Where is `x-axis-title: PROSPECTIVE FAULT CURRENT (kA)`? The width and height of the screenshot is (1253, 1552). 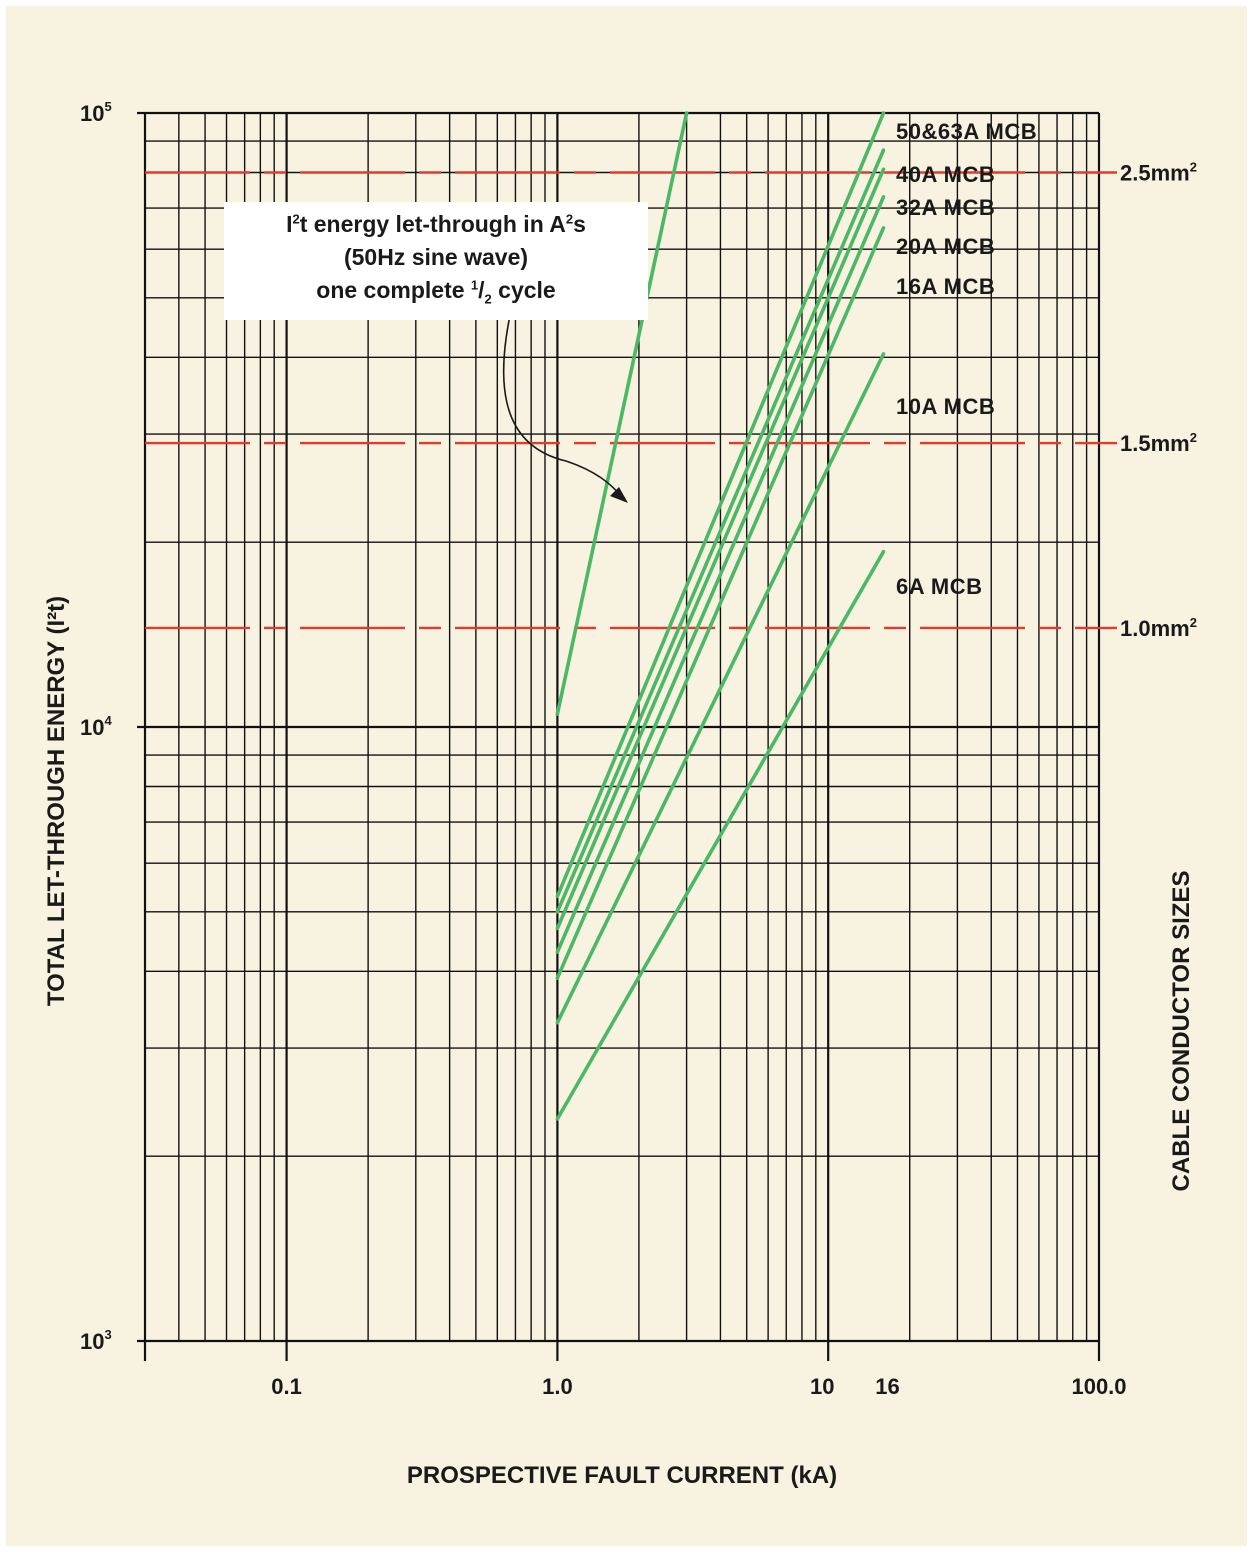
x-axis-title: PROSPECTIVE FAULT CURRENT (kA) is located at coordinates (622, 1475).